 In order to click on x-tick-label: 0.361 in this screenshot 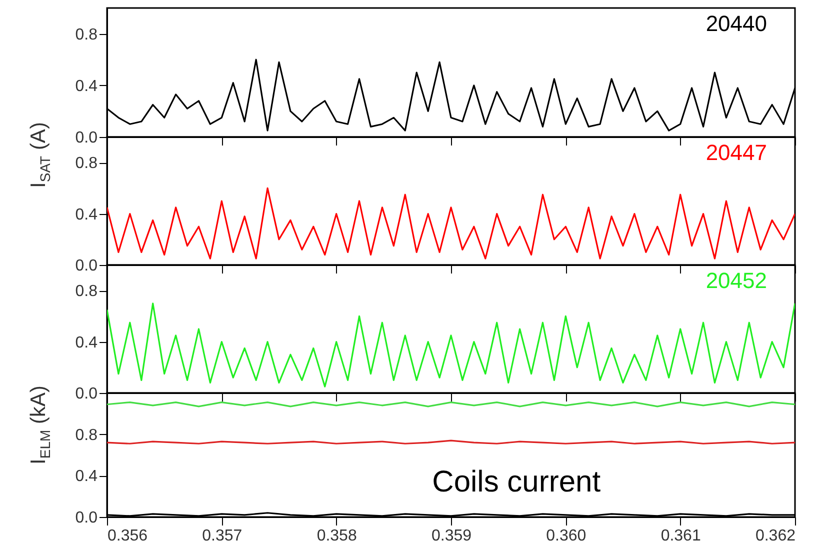, I will do `click(680, 536)`.